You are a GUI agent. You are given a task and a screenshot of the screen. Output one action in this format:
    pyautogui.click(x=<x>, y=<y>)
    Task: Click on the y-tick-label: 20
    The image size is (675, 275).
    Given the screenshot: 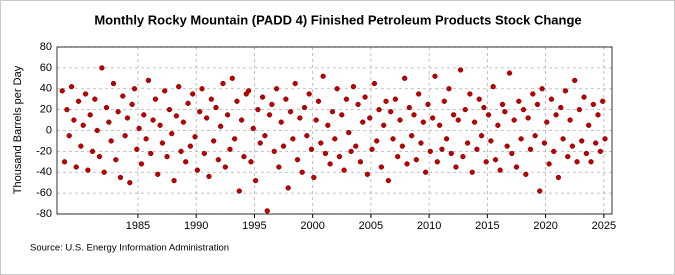 What is the action you would take?
    pyautogui.click(x=46, y=110)
    